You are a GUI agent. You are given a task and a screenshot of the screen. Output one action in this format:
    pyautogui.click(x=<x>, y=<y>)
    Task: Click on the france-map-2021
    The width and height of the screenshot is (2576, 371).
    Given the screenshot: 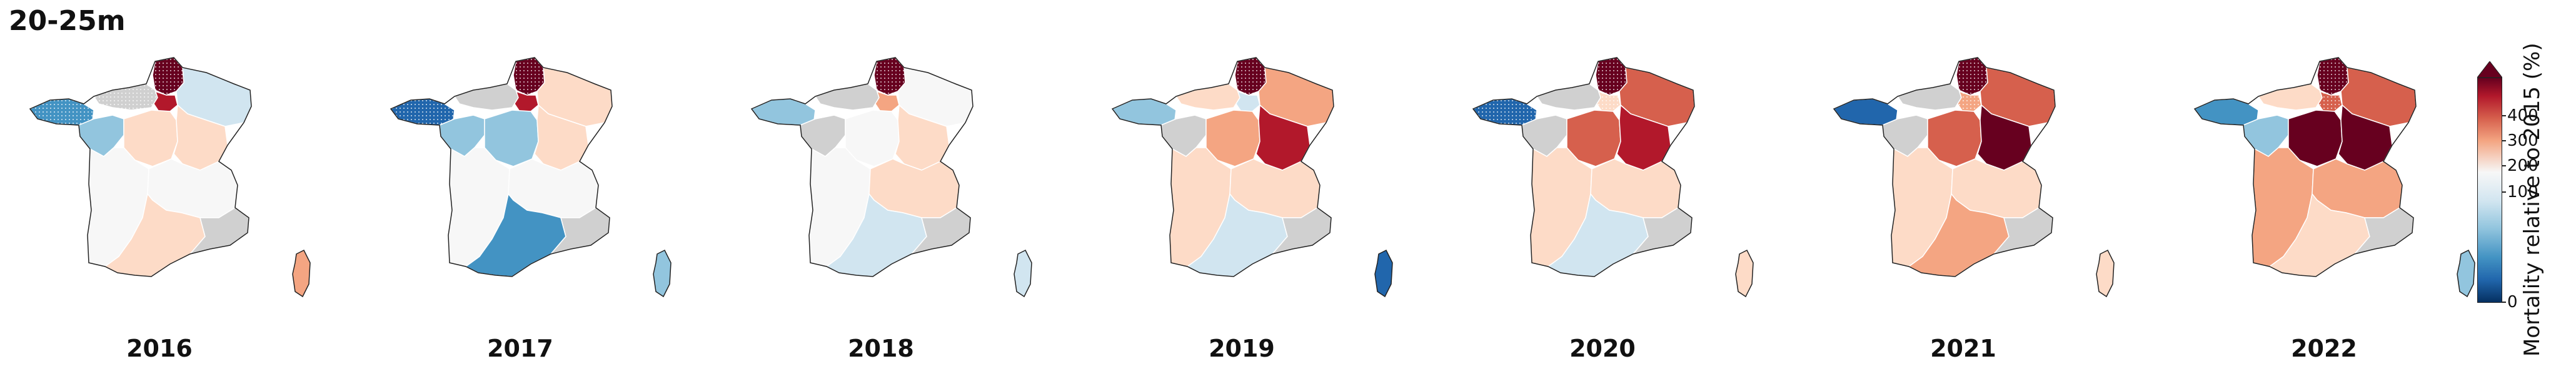 What is the action you would take?
    pyautogui.click(x=1974, y=177)
    